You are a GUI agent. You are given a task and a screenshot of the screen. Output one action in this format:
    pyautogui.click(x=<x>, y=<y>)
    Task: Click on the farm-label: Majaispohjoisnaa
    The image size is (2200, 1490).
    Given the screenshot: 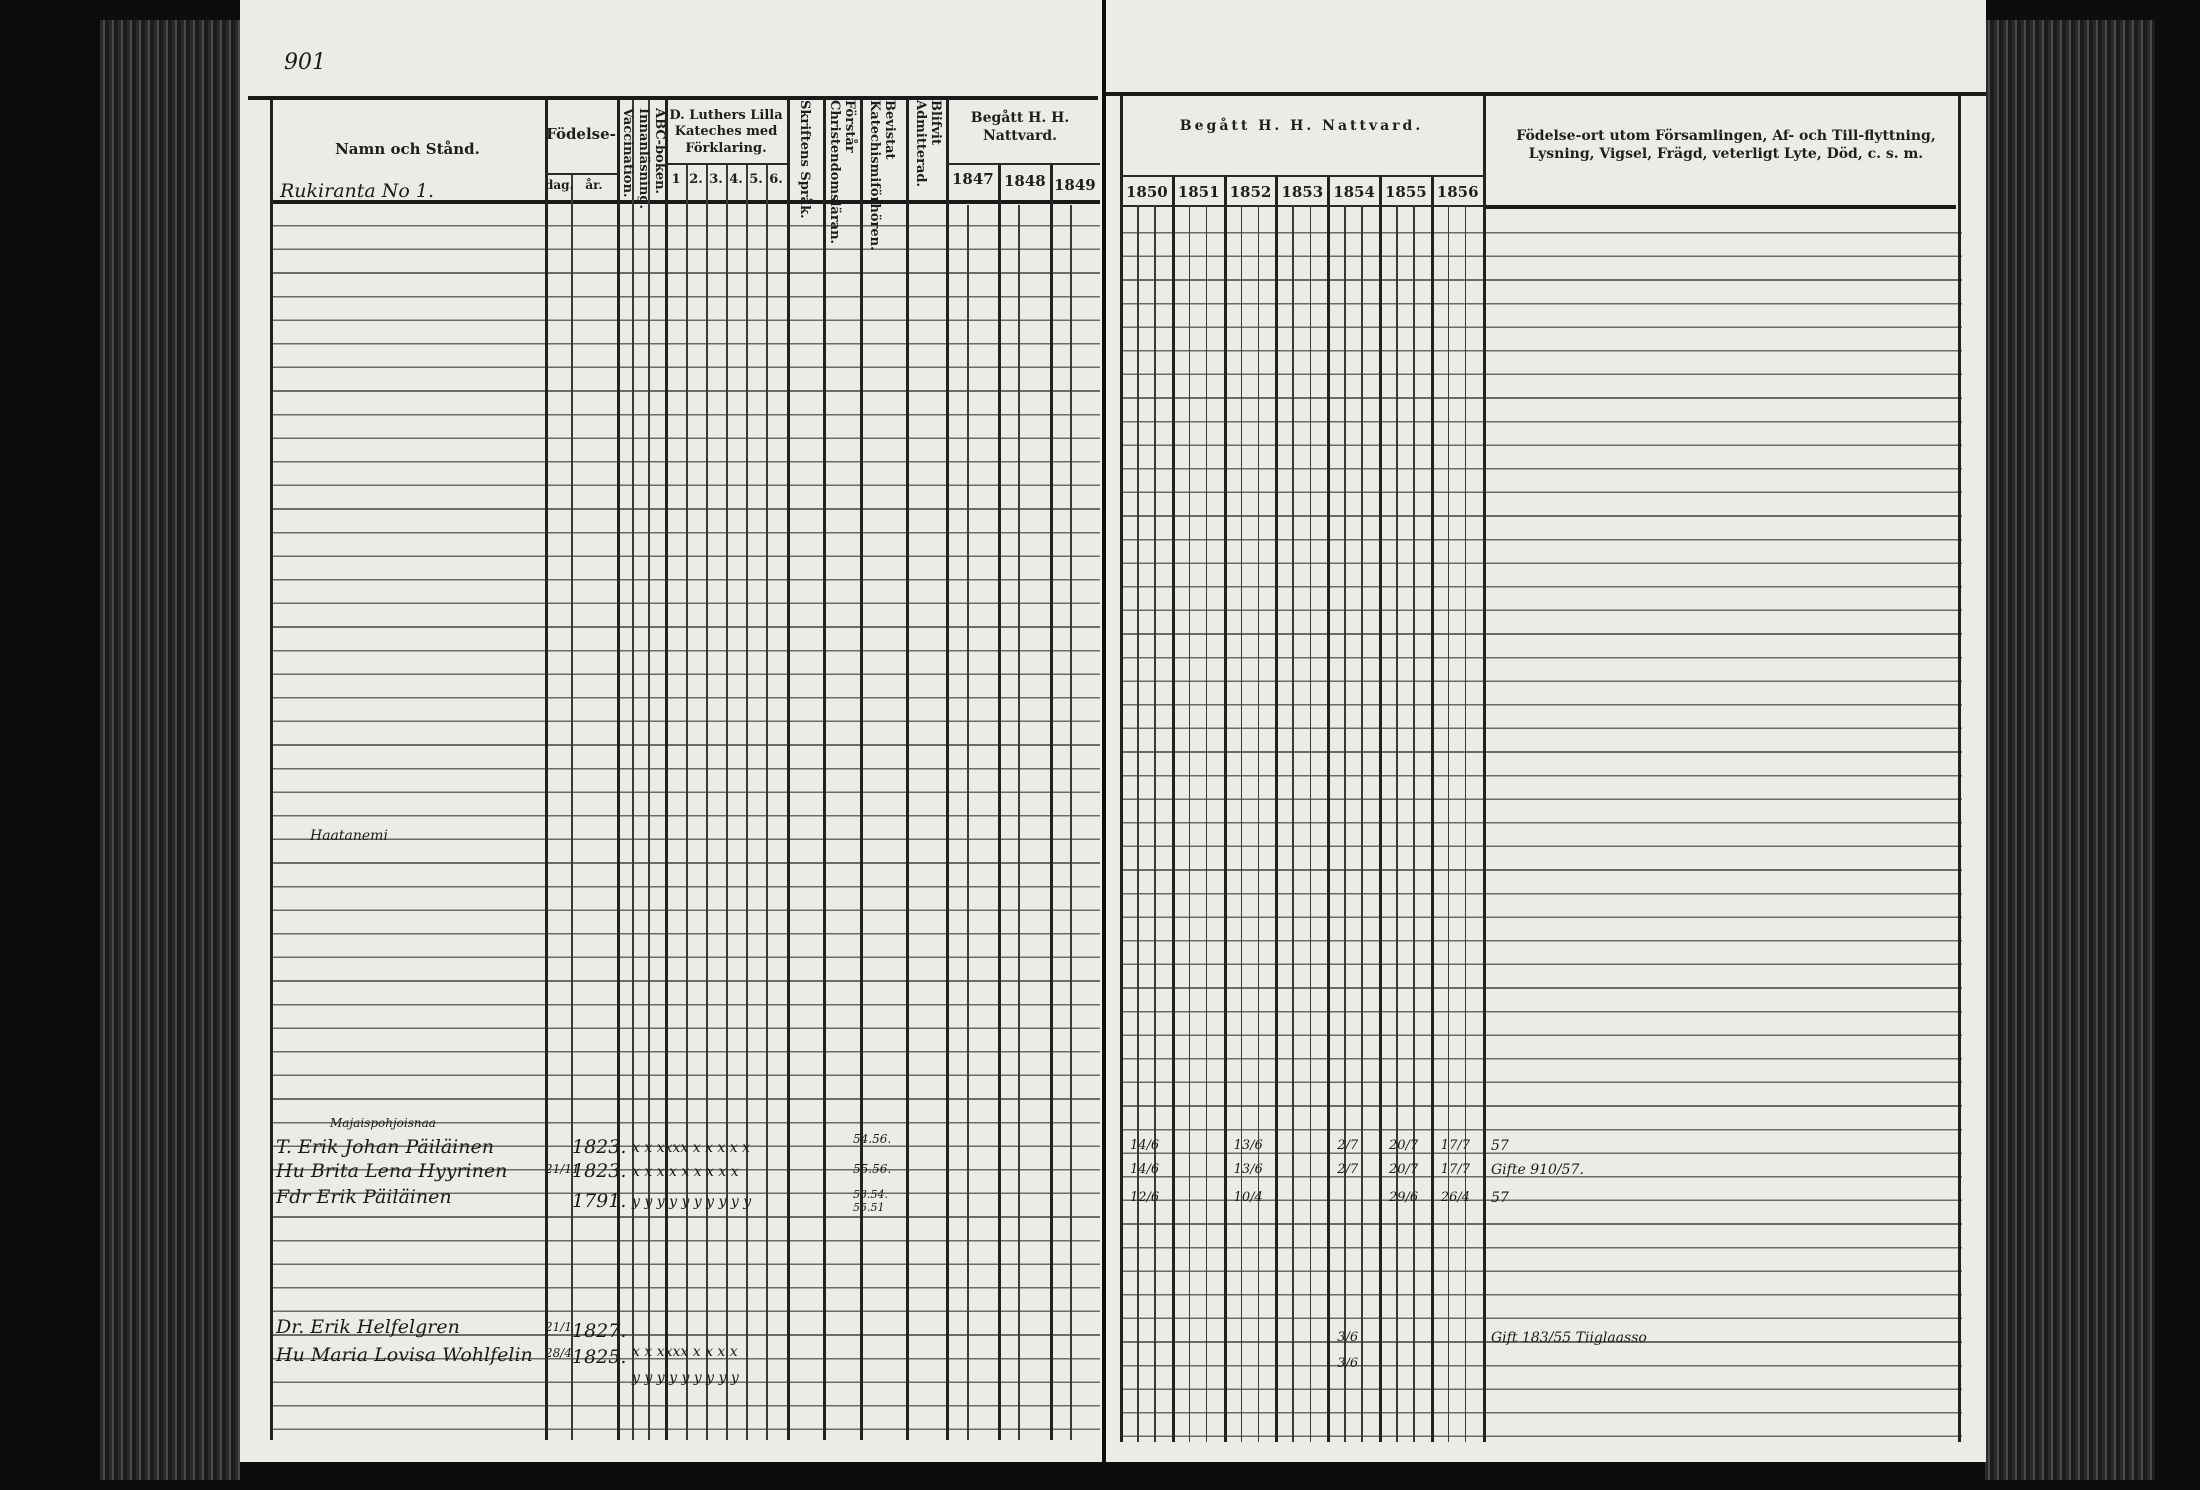 What is the action you would take?
    pyautogui.click(x=383, y=1123)
    